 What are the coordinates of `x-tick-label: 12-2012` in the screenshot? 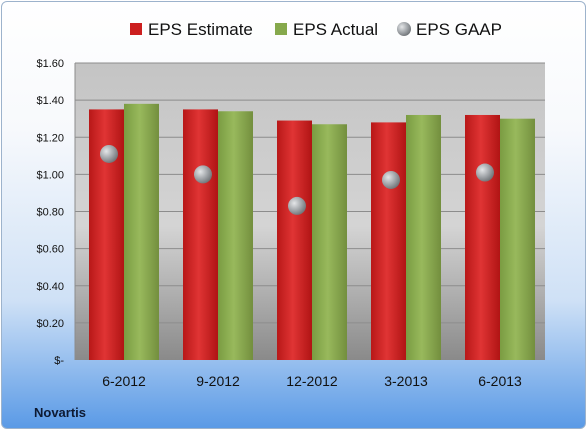 It's located at (312, 381).